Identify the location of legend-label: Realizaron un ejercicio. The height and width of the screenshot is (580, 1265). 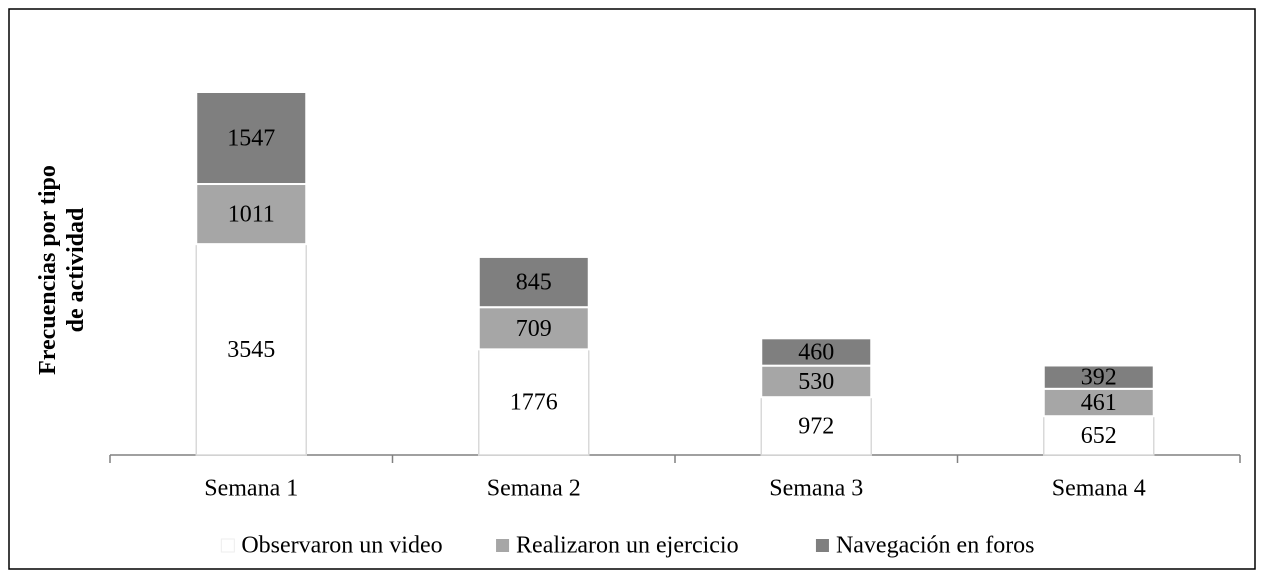
(627, 546).